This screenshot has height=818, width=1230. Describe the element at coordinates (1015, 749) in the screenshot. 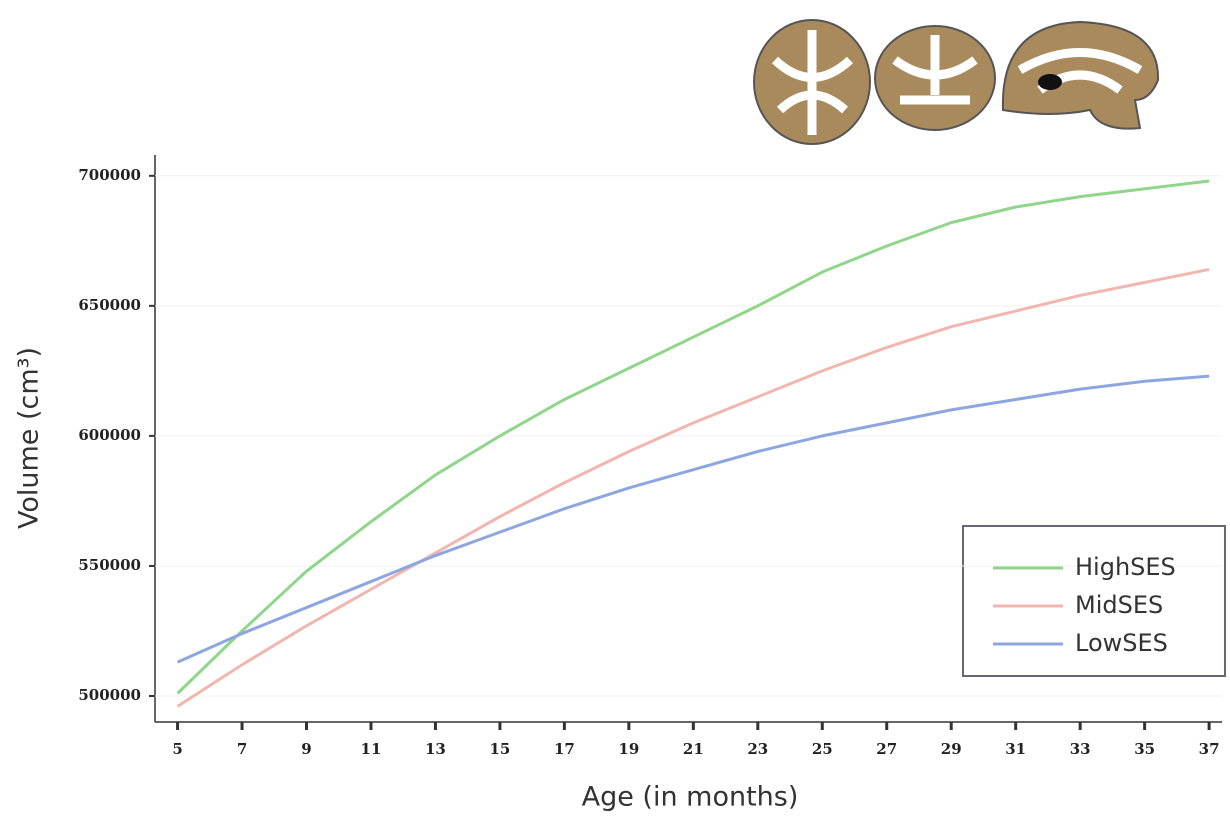

I see `x-tick-label: 31` at that location.